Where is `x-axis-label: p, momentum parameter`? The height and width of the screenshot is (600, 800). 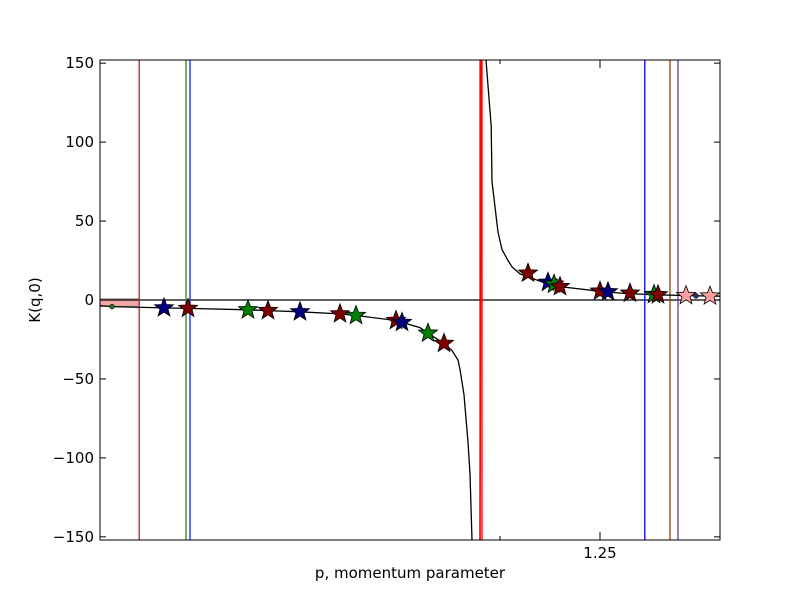 x-axis-label: p, momentum parameter is located at coordinates (410, 573).